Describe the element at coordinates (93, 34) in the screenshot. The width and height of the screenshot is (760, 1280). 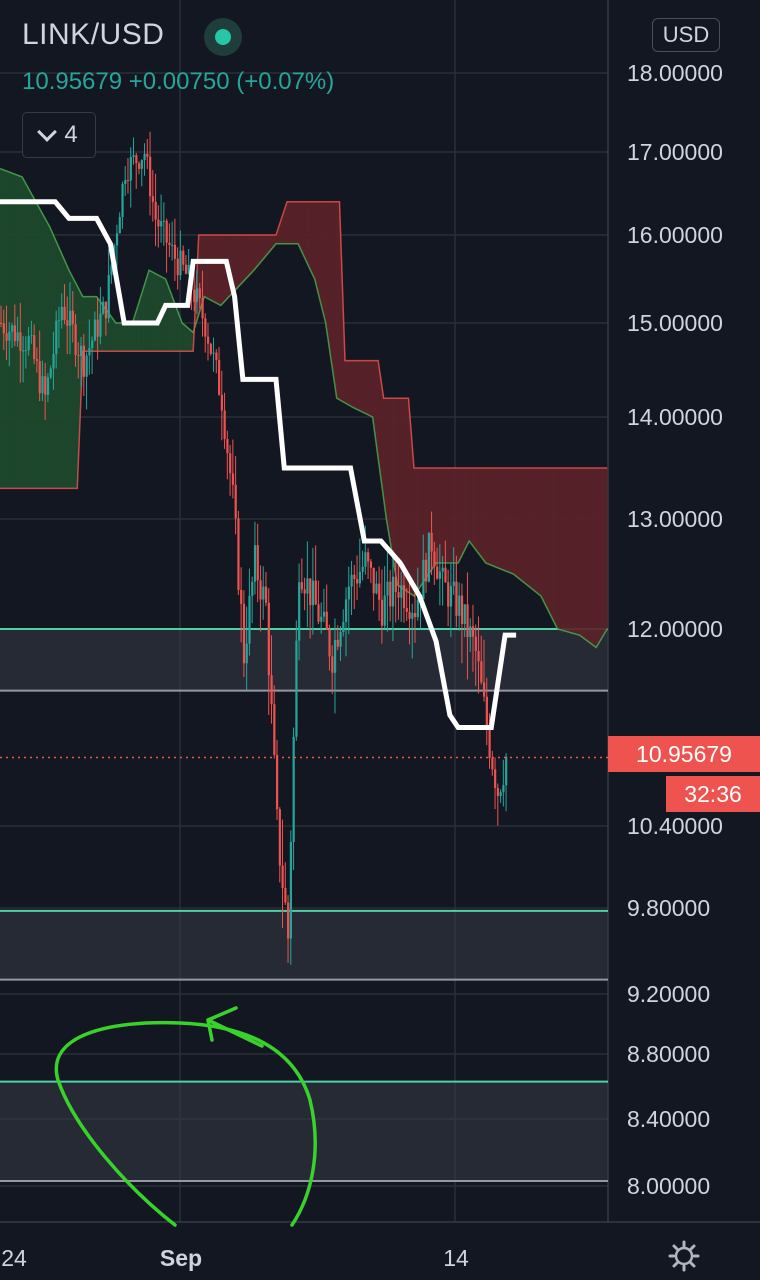
I see `symbol-title: LINK/USD` at that location.